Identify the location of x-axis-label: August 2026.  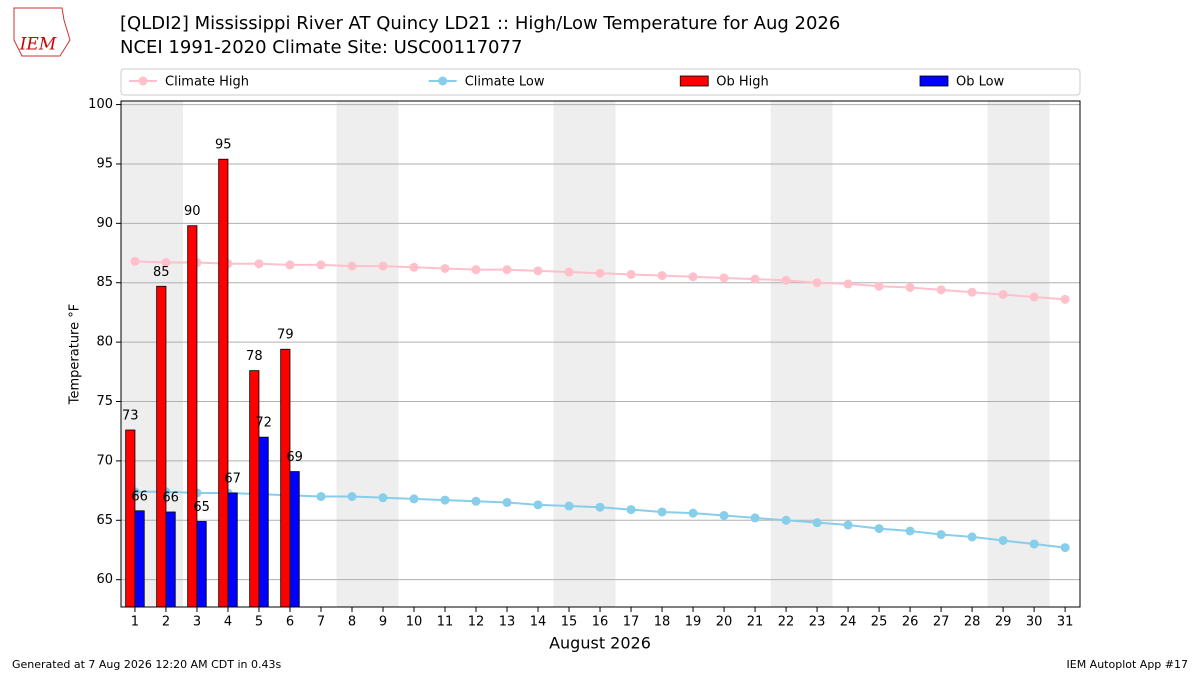
(600, 643).